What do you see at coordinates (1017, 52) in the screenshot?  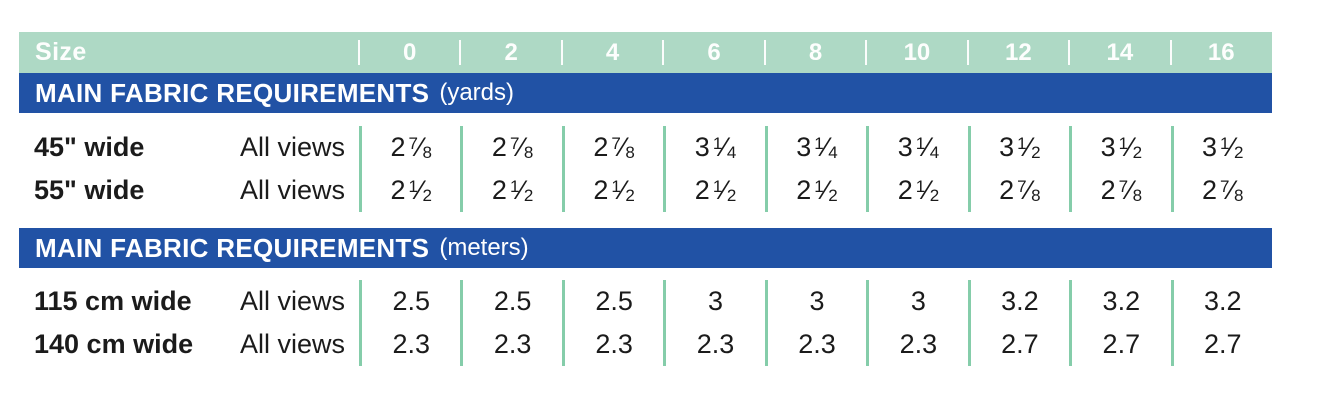 I see `size-column-12: 12` at bounding box center [1017, 52].